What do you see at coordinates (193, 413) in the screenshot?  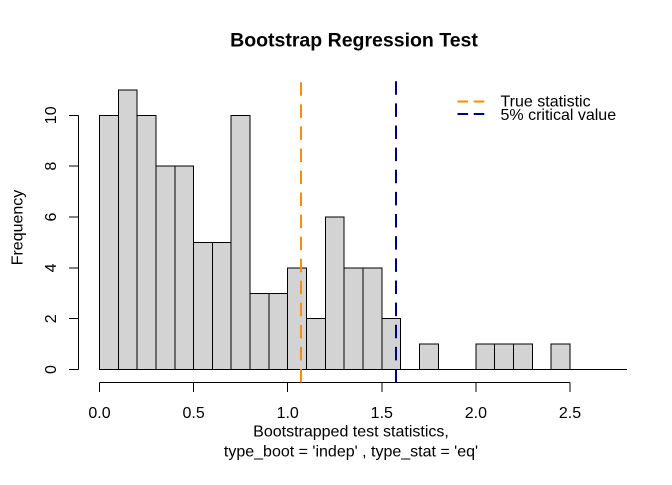 I see `svg-text: 0.5` at bounding box center [193, 413].